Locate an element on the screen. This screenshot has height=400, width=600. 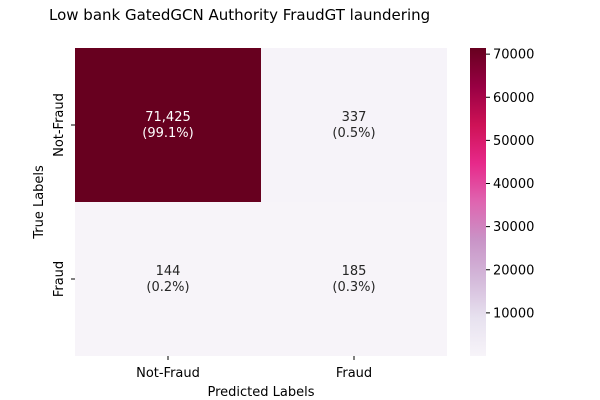
cell-percent-label: (0.5%) is located at coordinates (353, 133).